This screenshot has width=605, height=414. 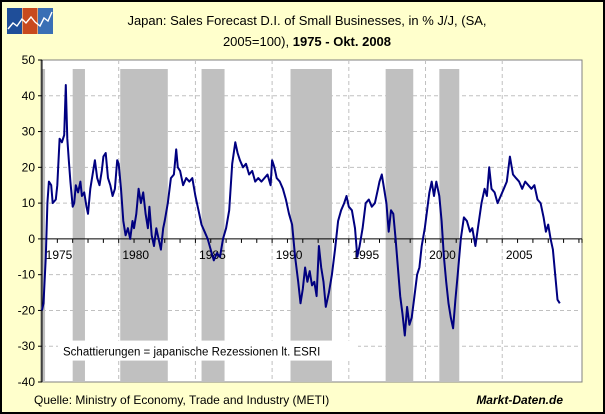 I want to click on title-line-2: 2005=100), 1975 - Okt. 2008, so click(x=307, y=41).